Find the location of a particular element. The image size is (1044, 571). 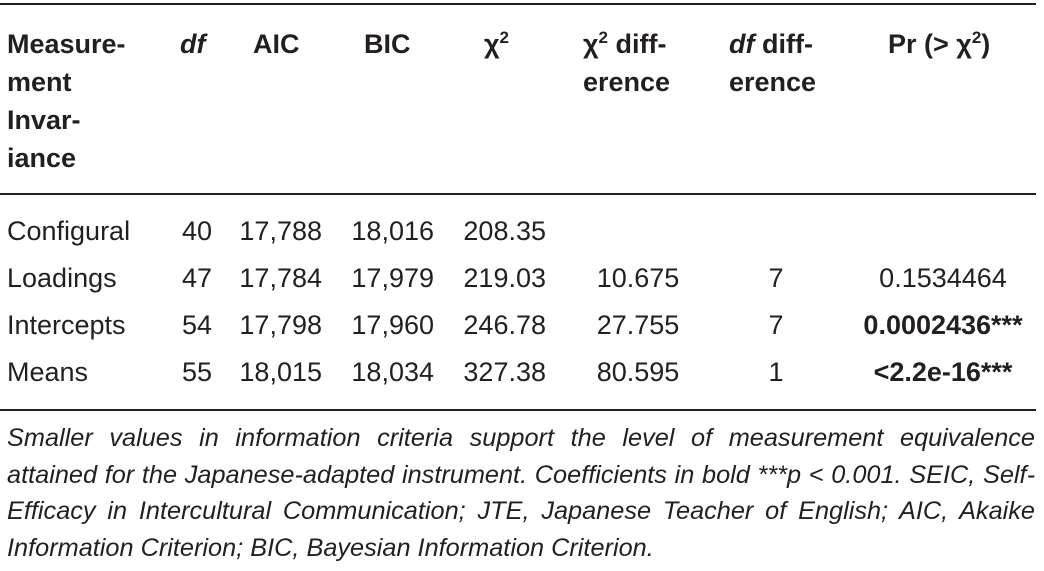

cell-df: 55 is located at coordinates (196, 372).